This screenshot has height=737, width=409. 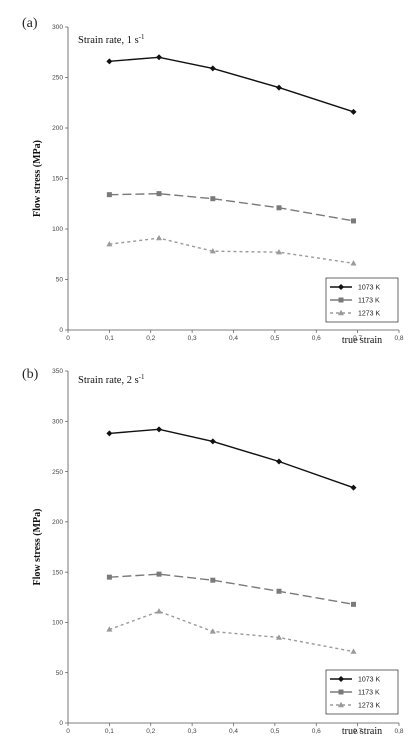 I want to click on chart-title: Strain rate, 2 s-1, so click(x=111, y=379).